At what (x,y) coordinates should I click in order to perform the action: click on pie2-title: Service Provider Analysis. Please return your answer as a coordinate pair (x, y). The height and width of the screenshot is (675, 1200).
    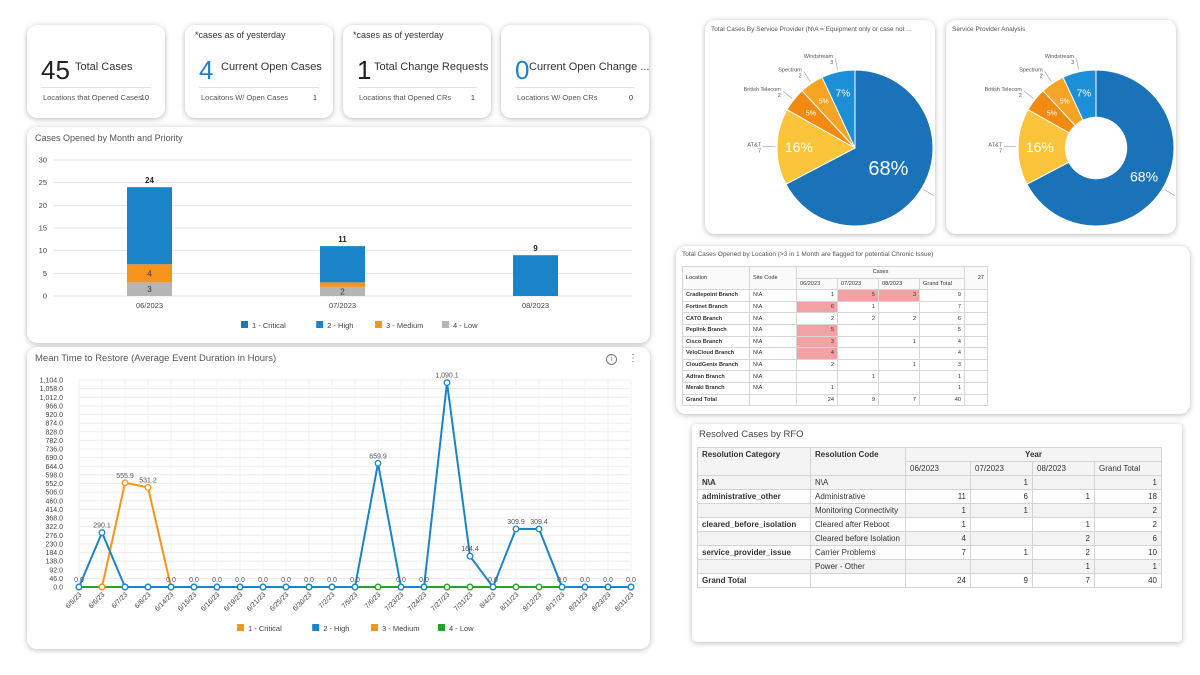
    Looking at the image, I should click on (989, 29).